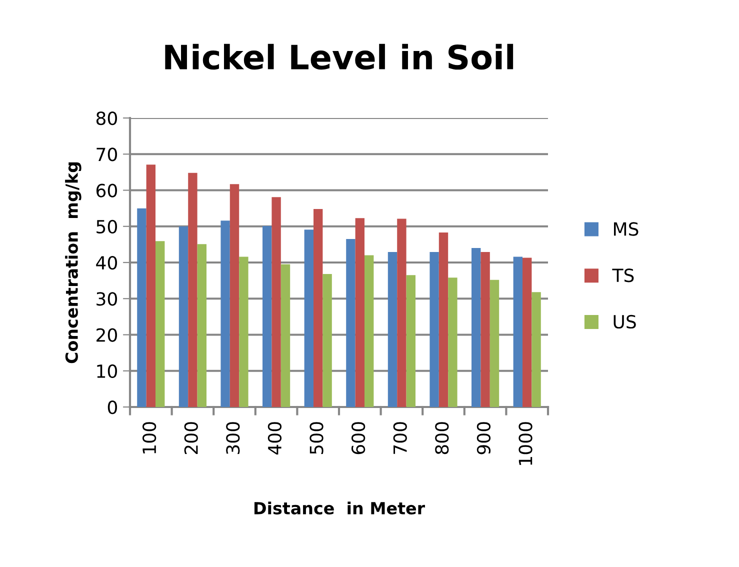  I want to click on x-tick-label: 700, so click(400, 438).